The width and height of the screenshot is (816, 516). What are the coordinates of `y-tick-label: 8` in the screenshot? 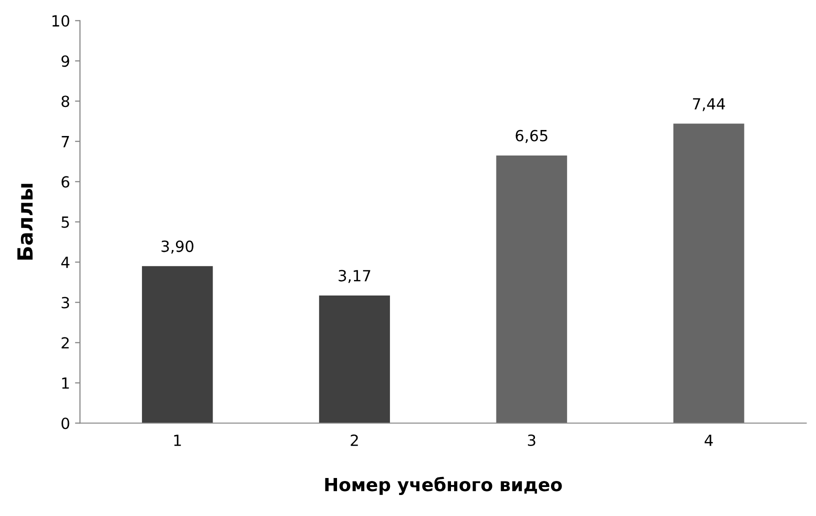 It's located at (66, 102).